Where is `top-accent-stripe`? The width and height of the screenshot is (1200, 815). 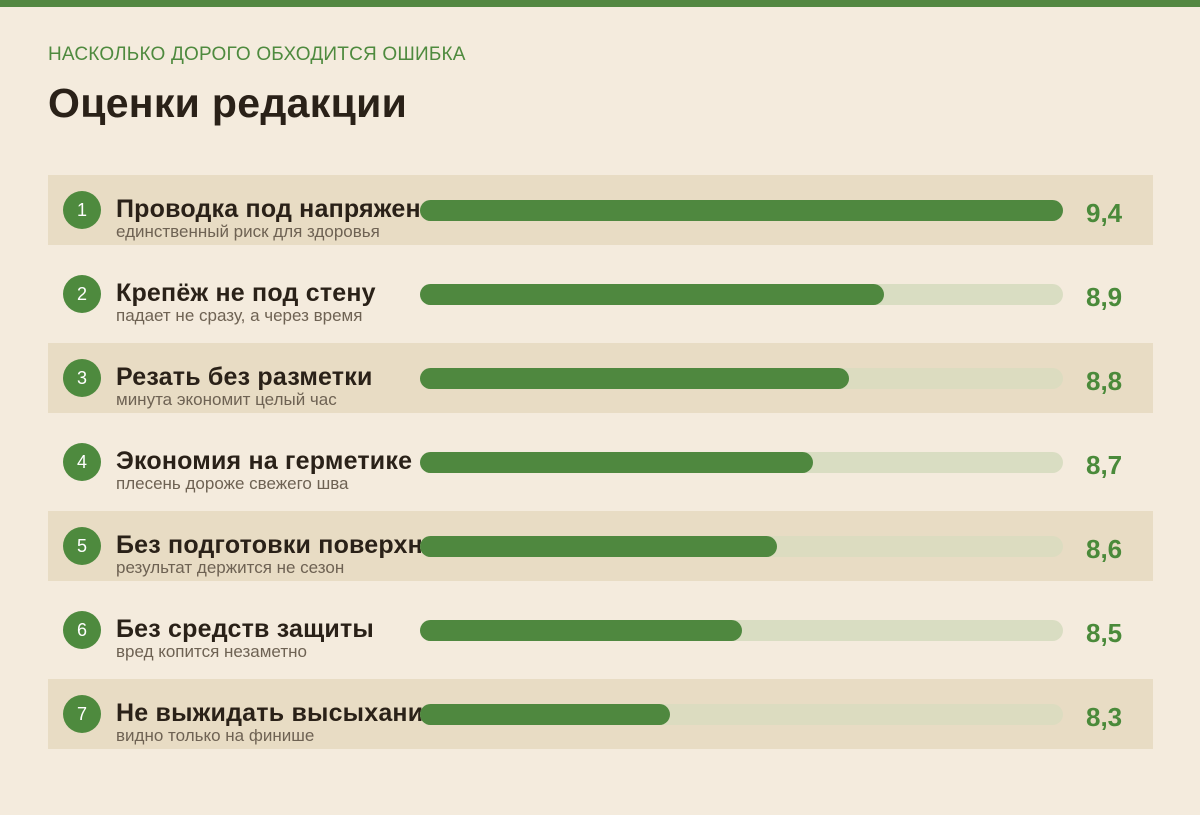
top-accent-stripe is located at coordinates (600, 3).